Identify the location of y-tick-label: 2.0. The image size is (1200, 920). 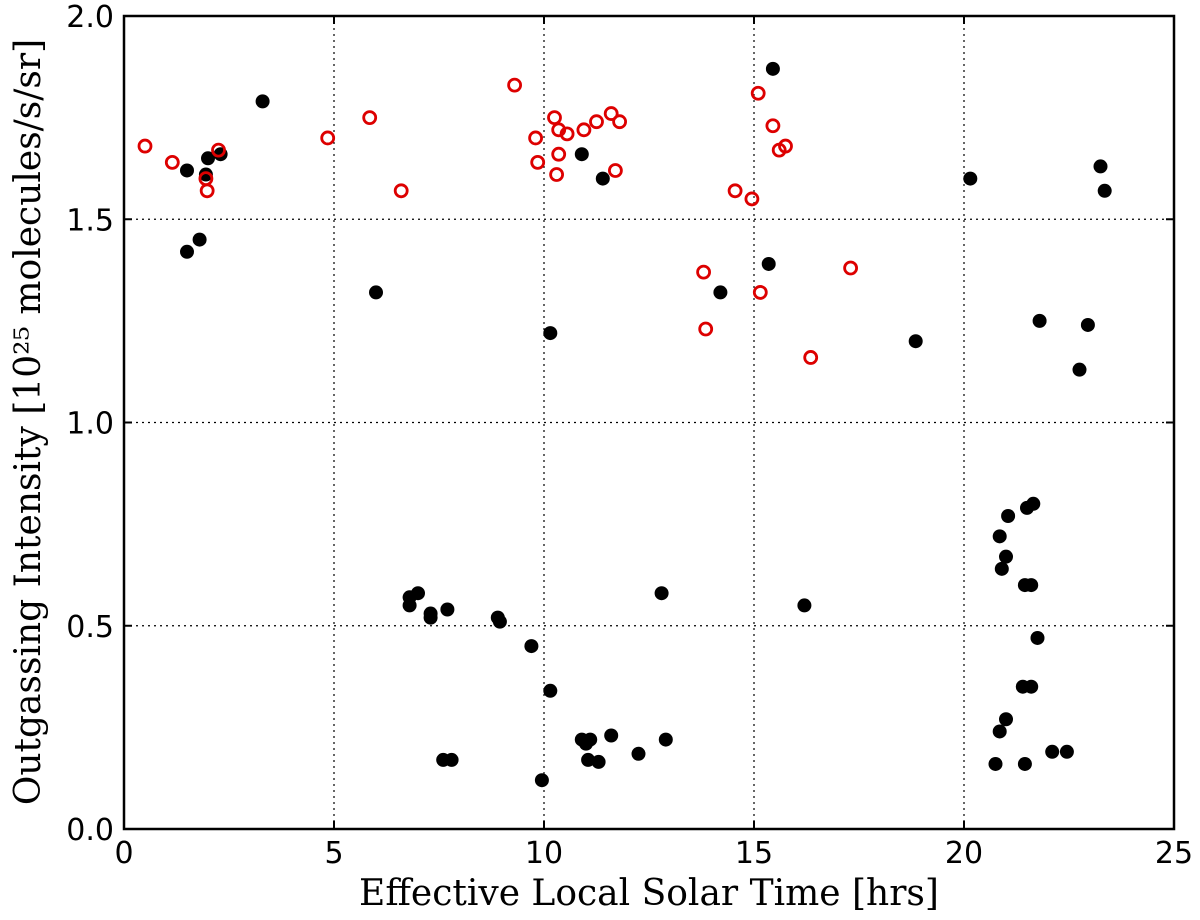
(90, 17).